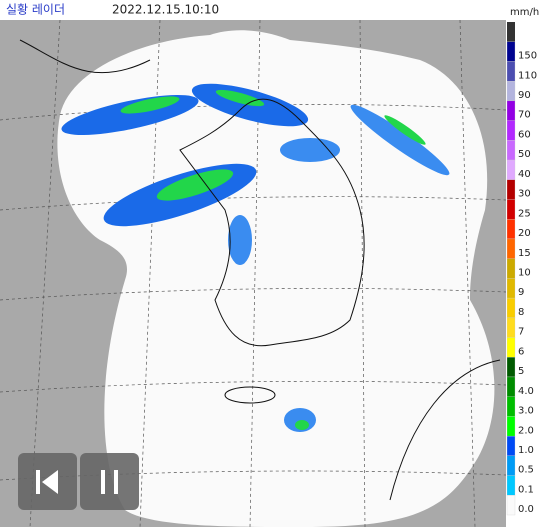 Image resolution: width=539 pixels, height=531 pixels. Describe the element at coordinates (526, 489) in the screenshot. I see `legend-label: 0.1` at that location.